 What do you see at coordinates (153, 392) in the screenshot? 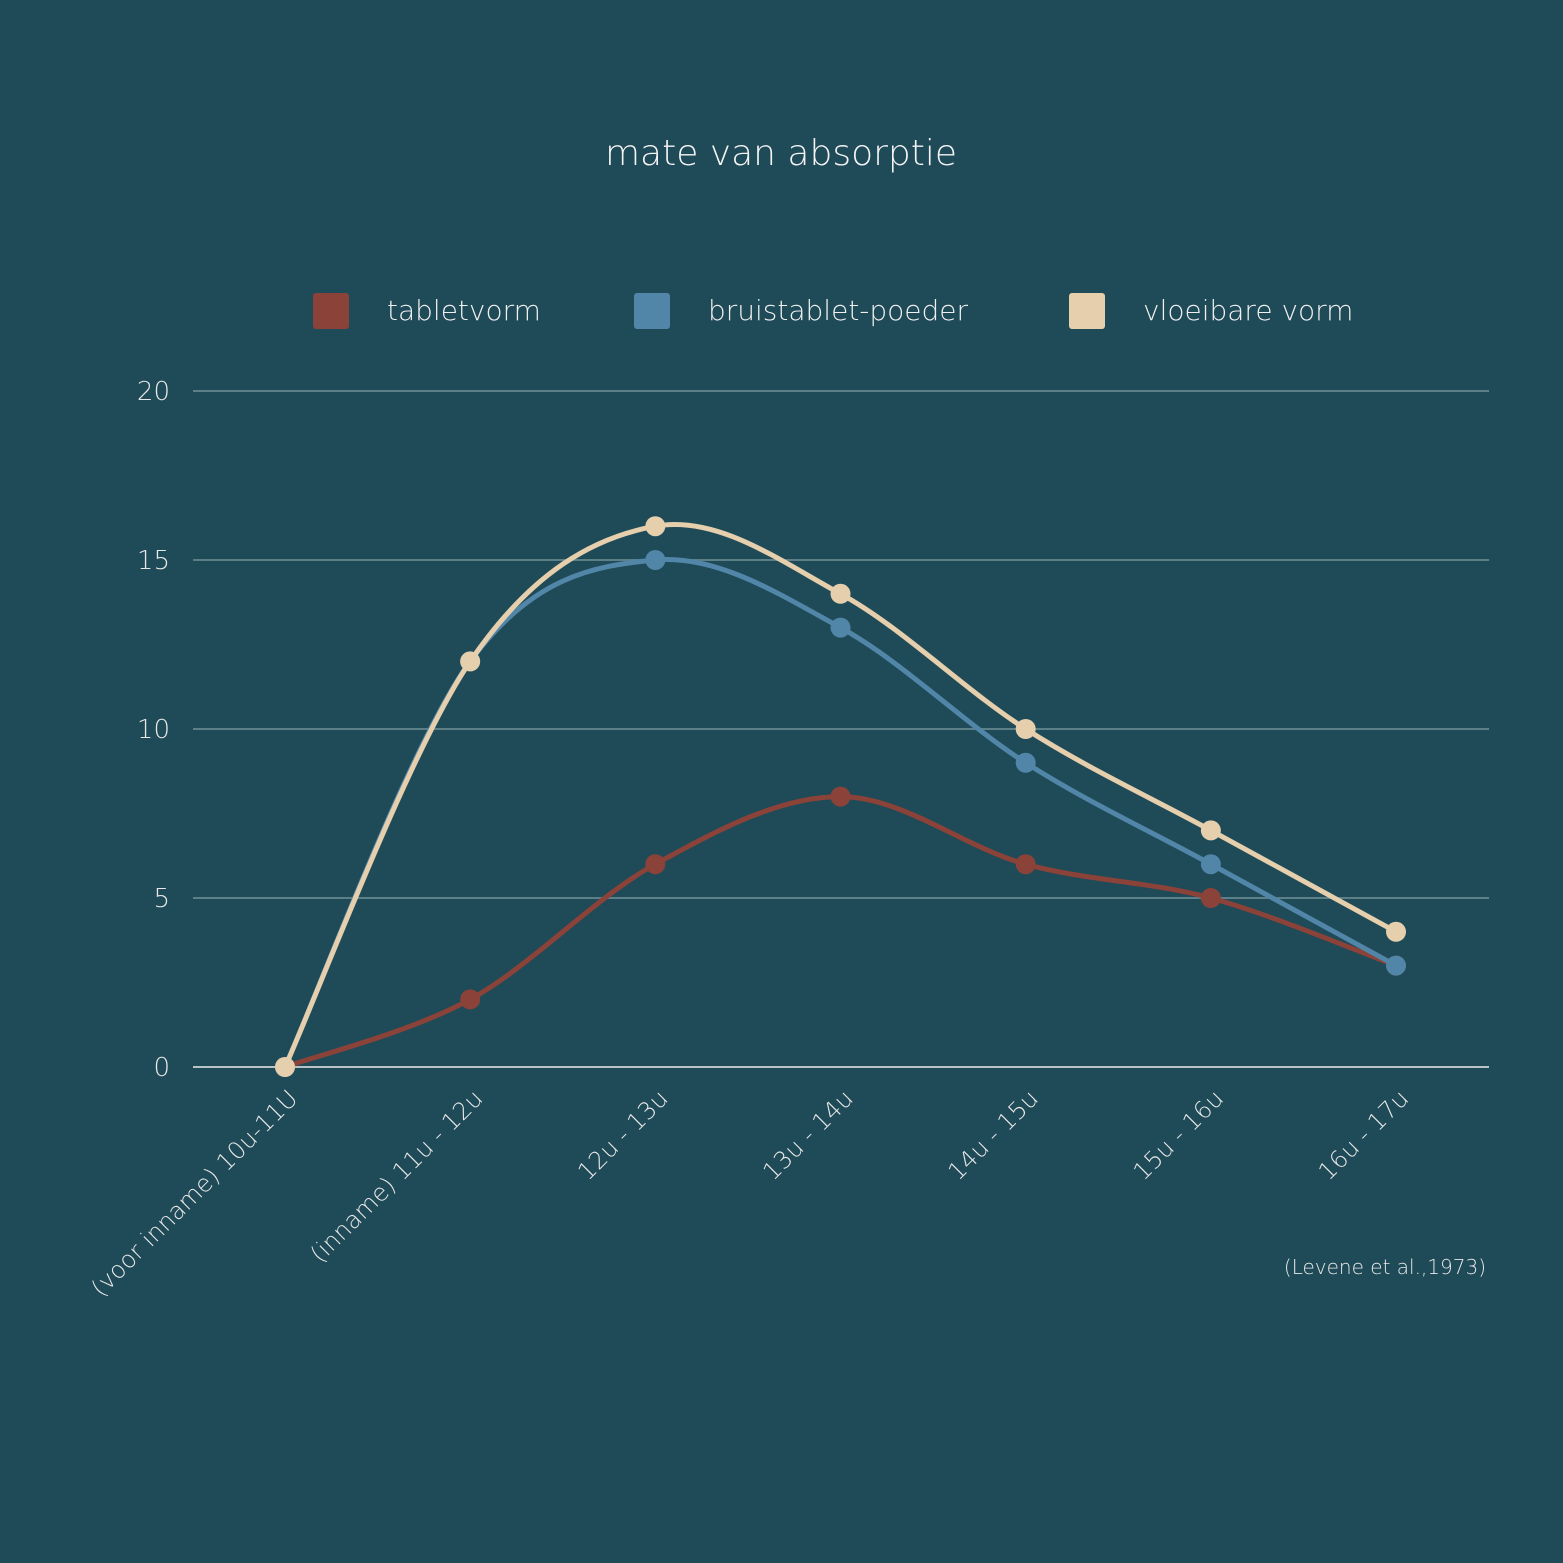
I see `y-tick-label: 20` at bounding box center [153, 392].